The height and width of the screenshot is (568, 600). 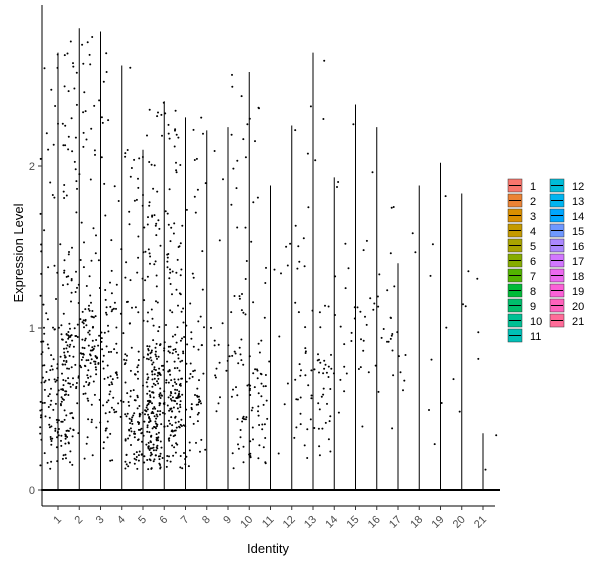 What do you see at coordinates (533, 247) in the screenshot?
I see `legend-label-5: 5` at bounding box center [533, 247].